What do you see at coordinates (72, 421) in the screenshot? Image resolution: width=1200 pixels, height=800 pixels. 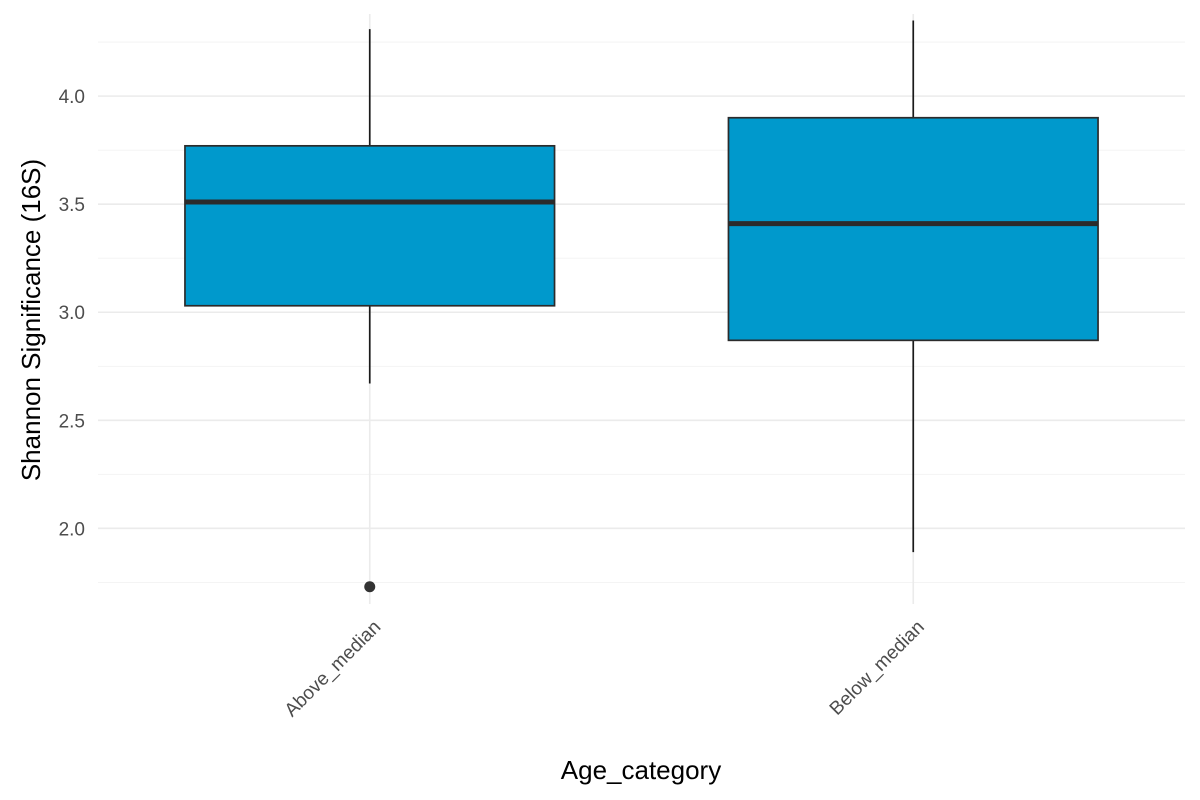 I see `y-tick-label: 2.5` at bounding box center [72, 421].